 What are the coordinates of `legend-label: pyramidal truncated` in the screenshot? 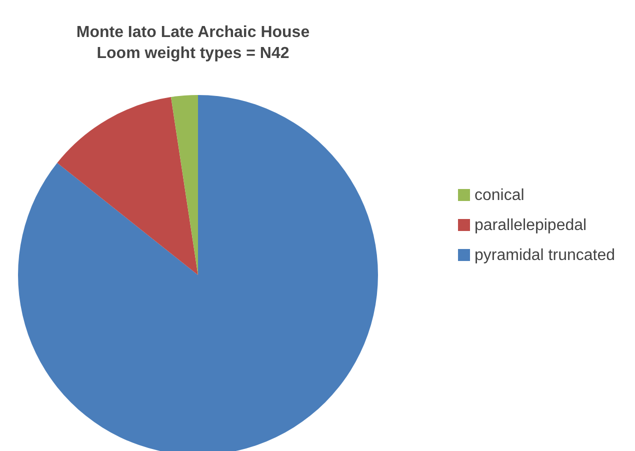 It's located at (544, 255).